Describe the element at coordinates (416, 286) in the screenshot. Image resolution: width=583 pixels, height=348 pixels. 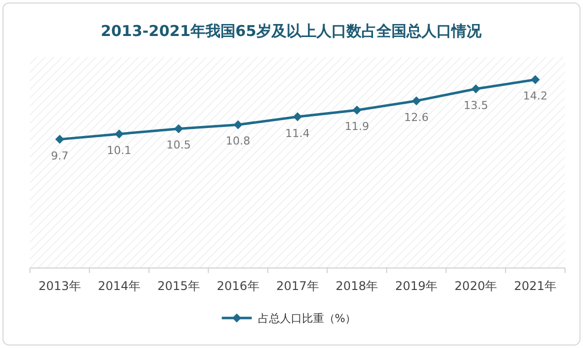
I see `xtick: 2019年` at that location.